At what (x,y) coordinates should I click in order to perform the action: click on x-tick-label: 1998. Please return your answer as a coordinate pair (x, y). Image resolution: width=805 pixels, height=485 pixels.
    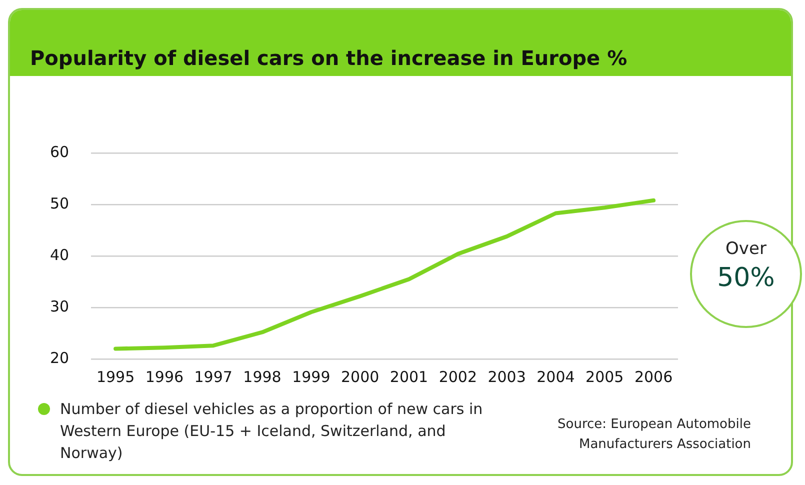
    Looking at the image, I should click on (262, 377).